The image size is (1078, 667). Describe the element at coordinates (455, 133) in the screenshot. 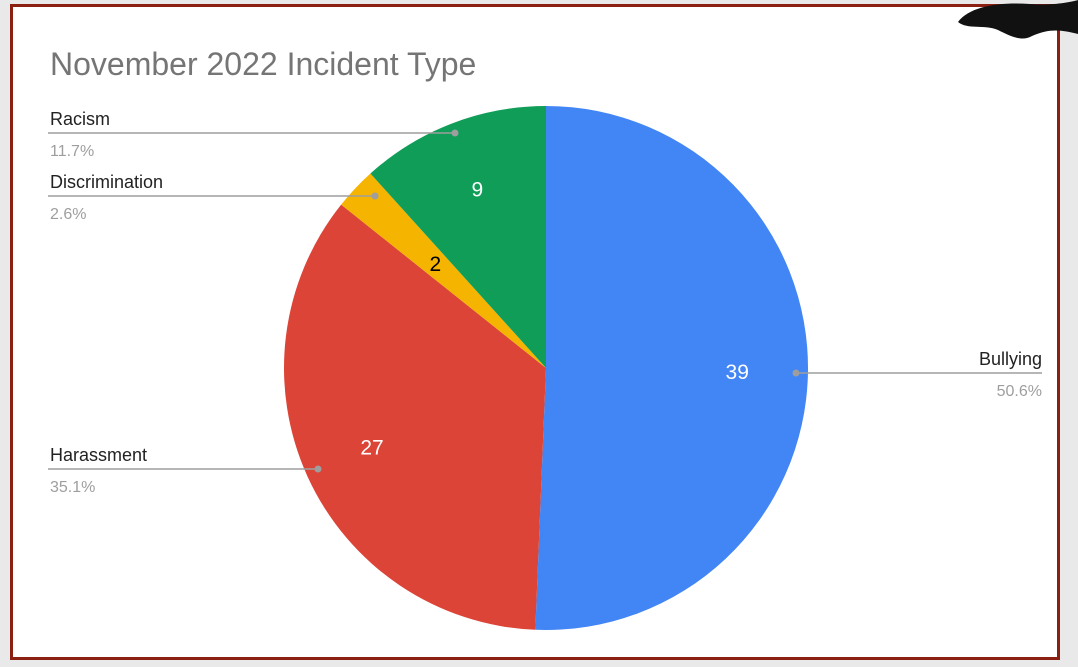

I see `leader-dot-racism` at that location.